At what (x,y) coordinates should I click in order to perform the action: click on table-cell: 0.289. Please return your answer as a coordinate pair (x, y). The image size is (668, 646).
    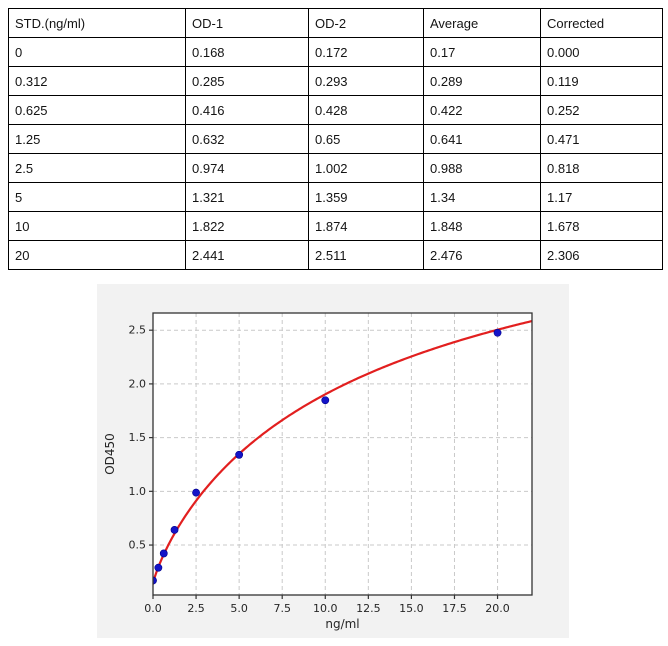
    Looking at the image, I should click on (482, 81).